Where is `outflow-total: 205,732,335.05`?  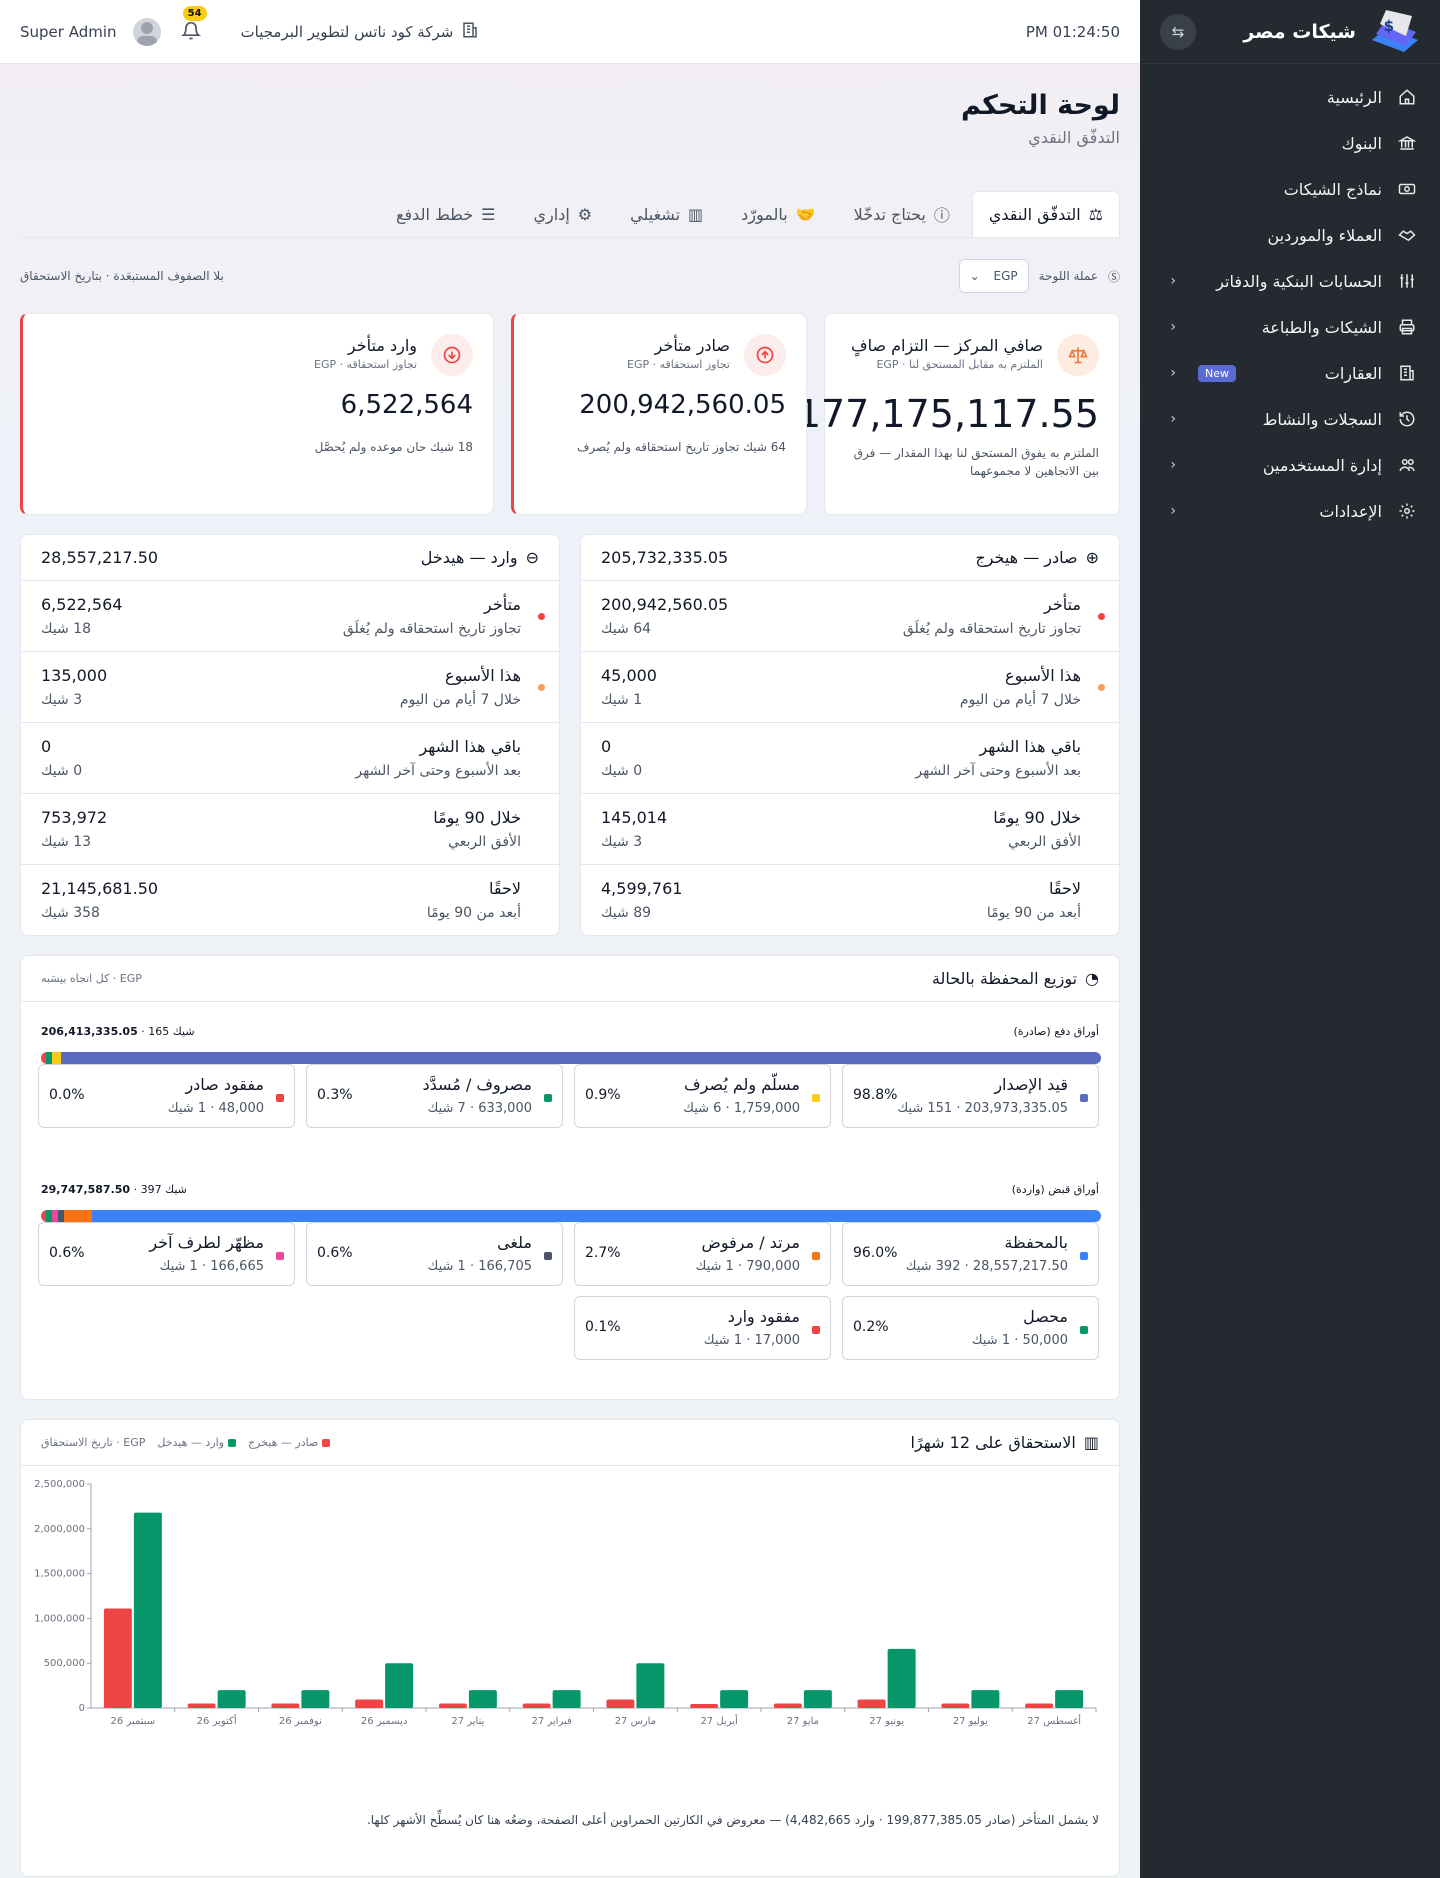
outflow-total: 205,732,335.05 is located at coordinates (665, 557).